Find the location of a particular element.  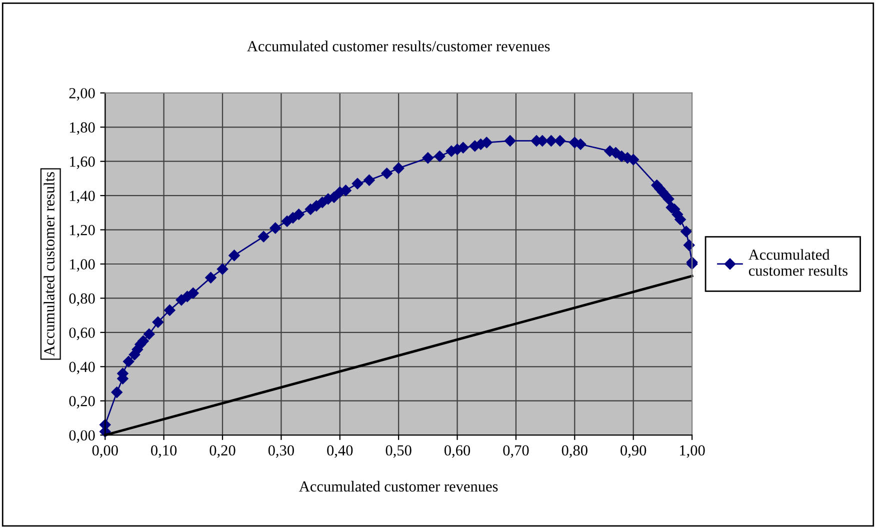

y-tick-label: 0,40 is located at coordinates (82, 368).